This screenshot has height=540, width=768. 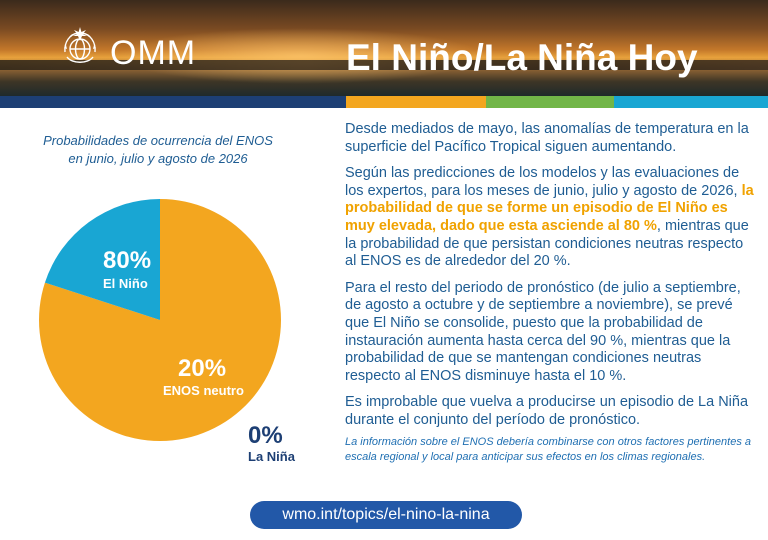 What do you see at coordinates (153, 53) in the screenshot?
I see `logo-text: OMM` at bounding box center [153, 53].